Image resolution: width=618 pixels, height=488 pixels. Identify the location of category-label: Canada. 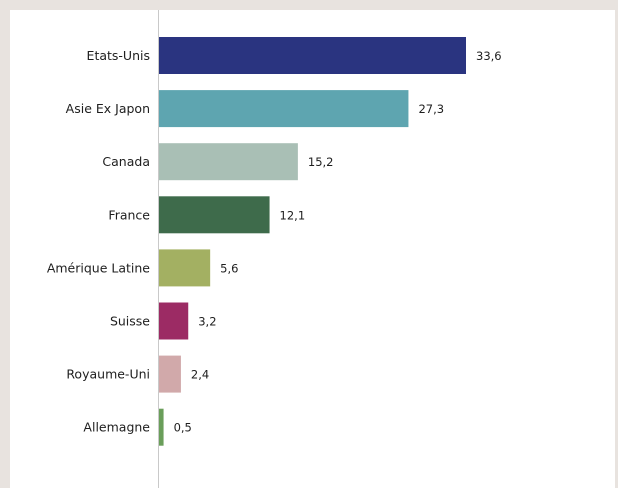
(126, 161).